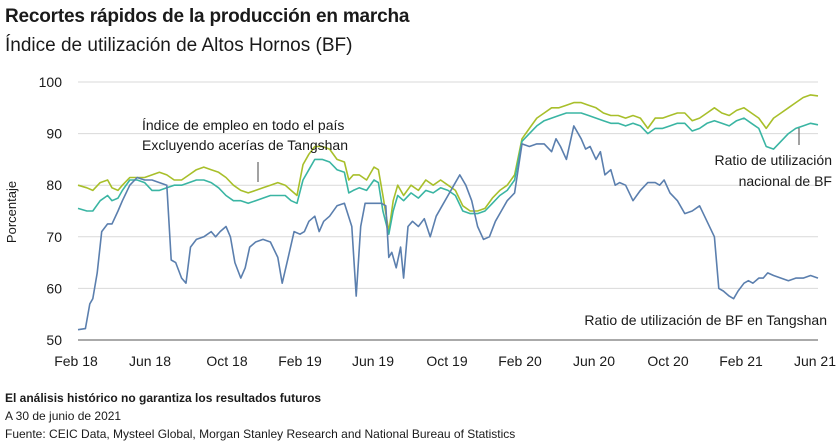  Describe the element at coordinates (785, 181) in the screenshot. I see `annotation-nat: nacional de BF` at that location.